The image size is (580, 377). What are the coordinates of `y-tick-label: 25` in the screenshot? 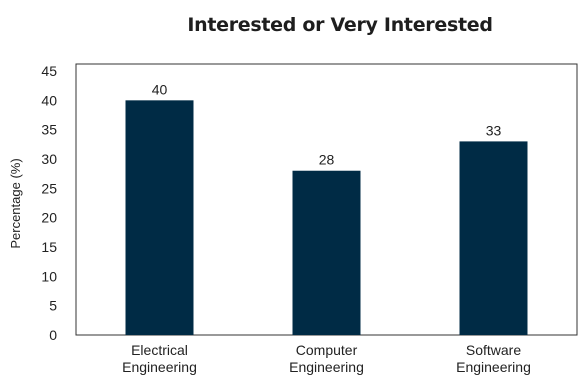 It's located at (49, 188).